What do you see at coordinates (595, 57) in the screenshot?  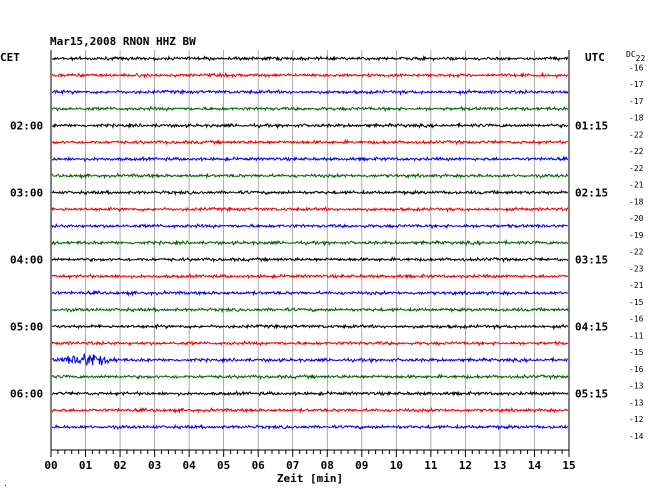 I see `right-axis-label: UTC` at bounding box center [595, 57].